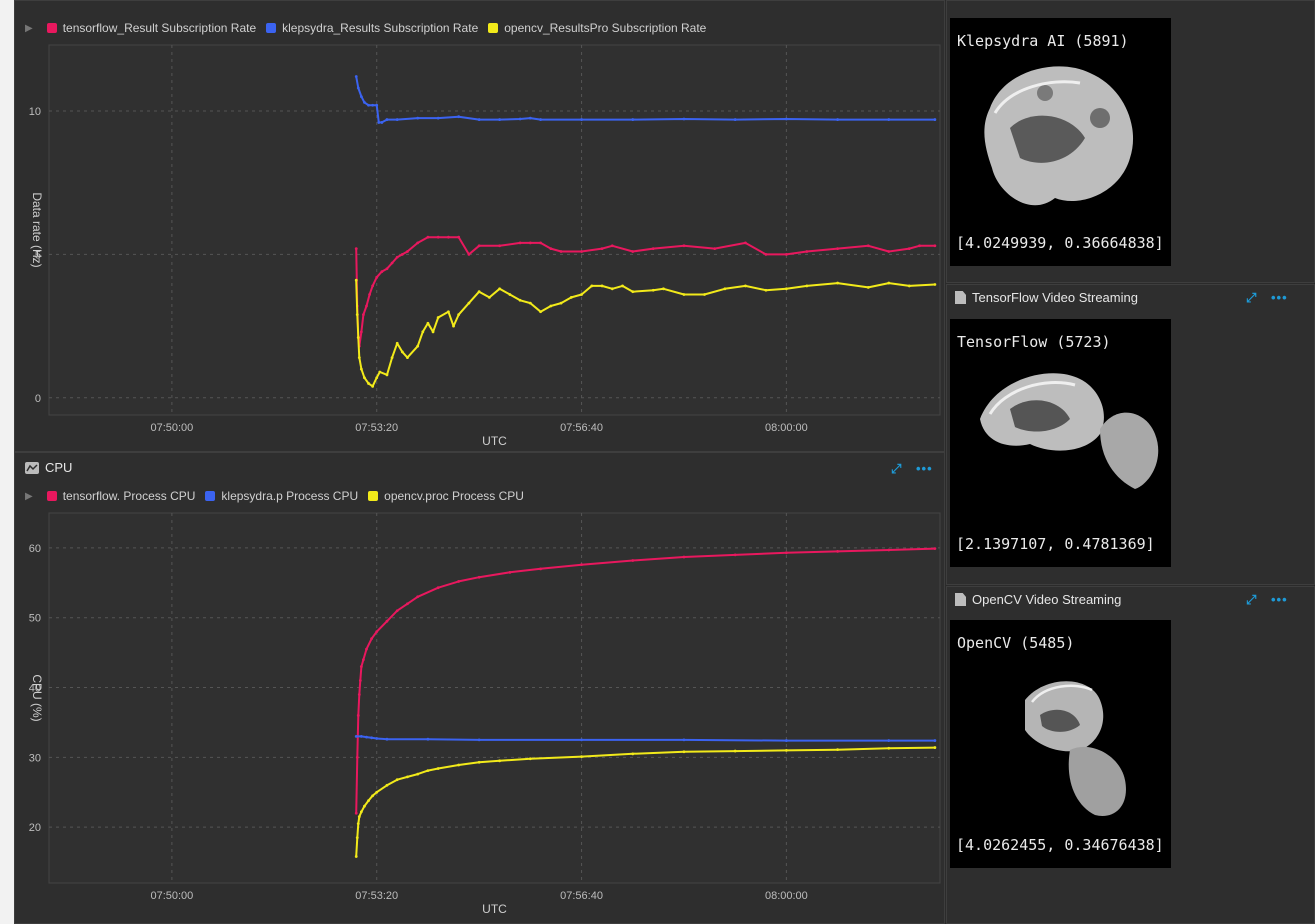 The image size is (1315, 924). I want to click on cpu-panel-header: CPU, so click(48, 467).